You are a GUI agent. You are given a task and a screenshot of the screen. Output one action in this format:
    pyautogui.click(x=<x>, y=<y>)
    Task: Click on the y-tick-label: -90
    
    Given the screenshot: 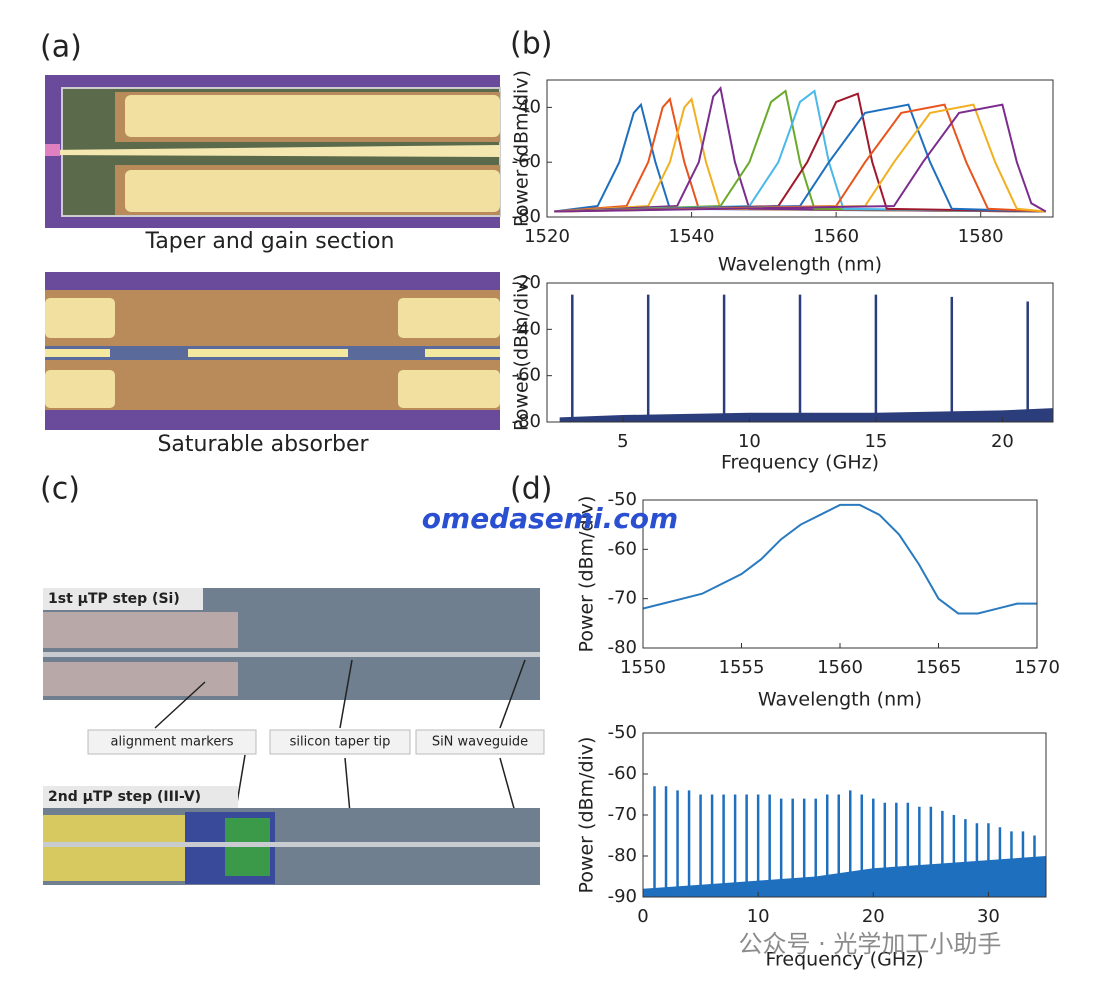 What is the action you would take?
    pyautogui.click(x=622, y=896)
    